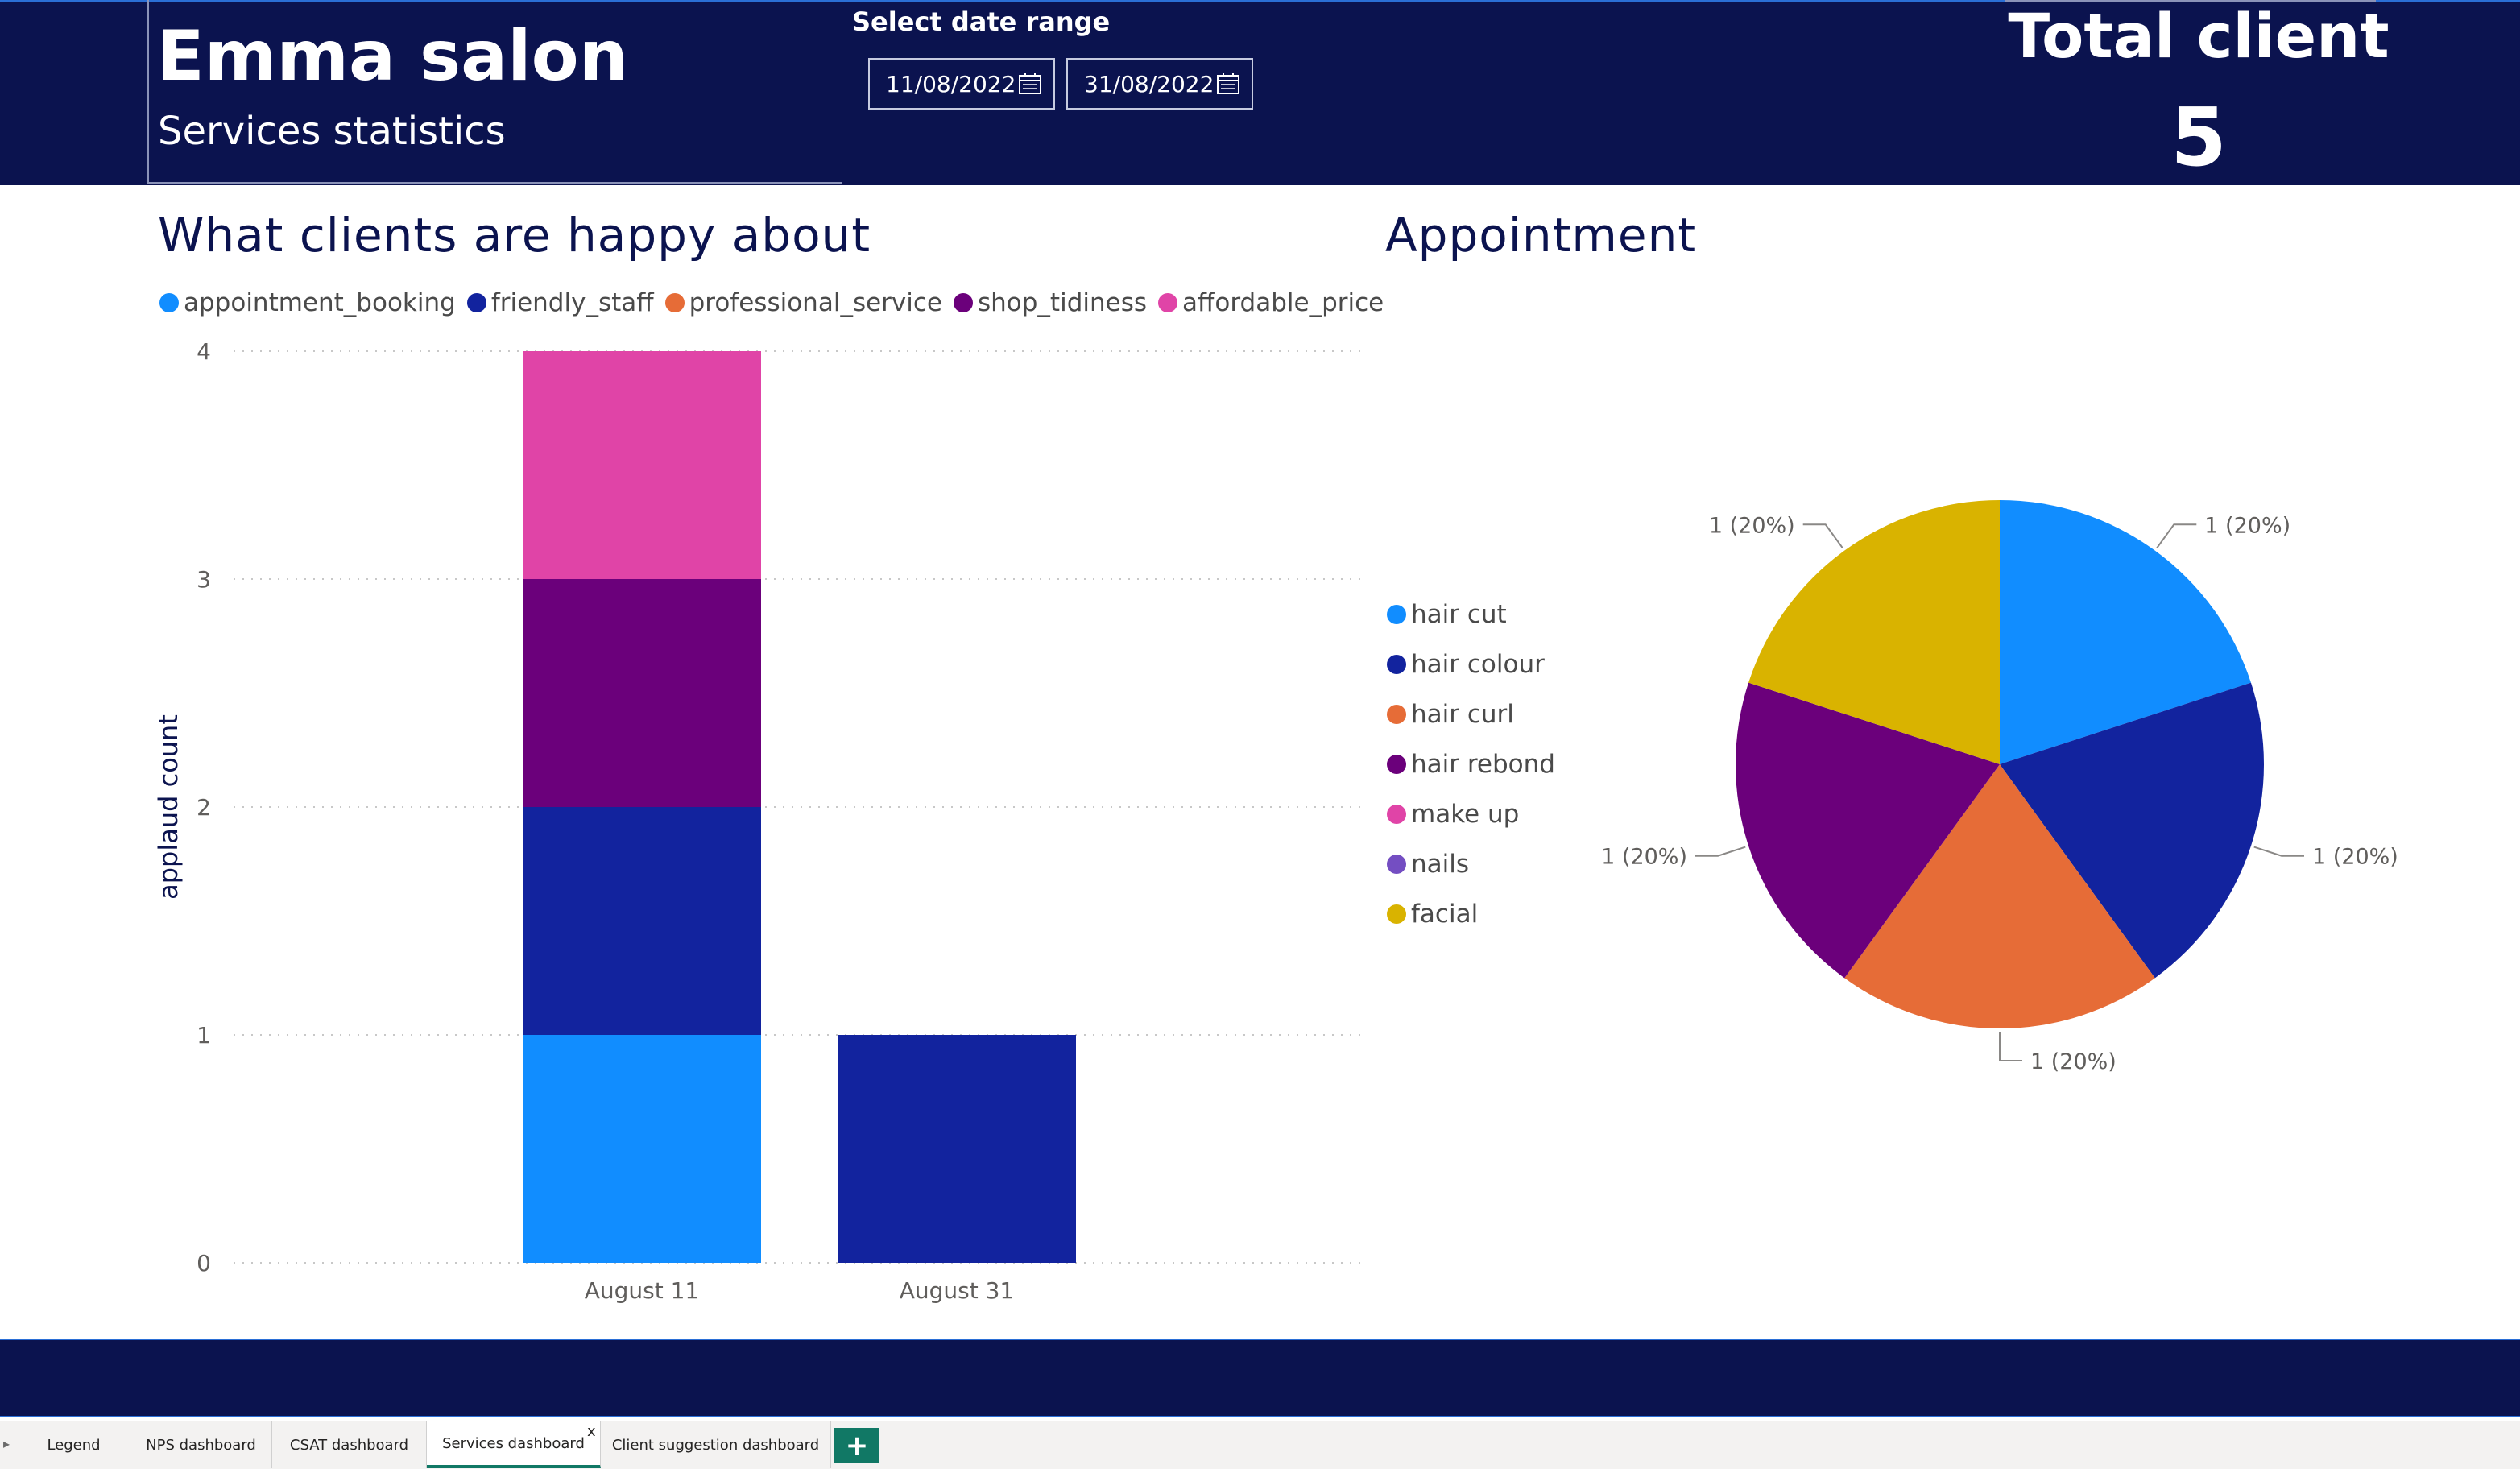 This screenshot has width=2520, height=1469. I want to click on tab-services-dashboard: Services dashboard, so click(514, 1445).